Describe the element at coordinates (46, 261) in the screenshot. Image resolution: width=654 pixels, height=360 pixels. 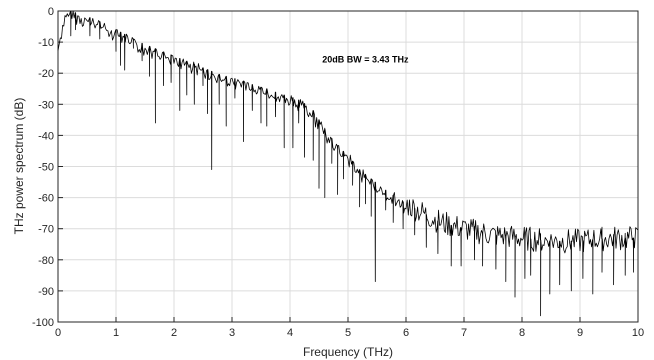
I see `y-tick-label: -80` at that location.